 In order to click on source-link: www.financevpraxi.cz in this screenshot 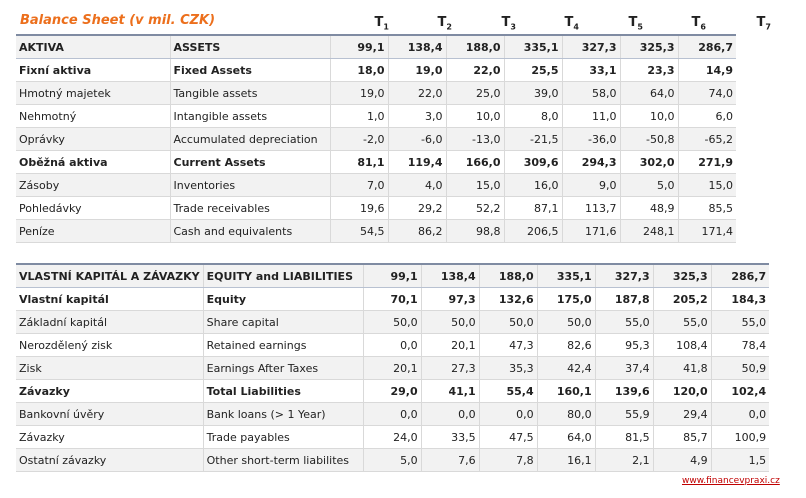, I will do `click(731, 481)`.